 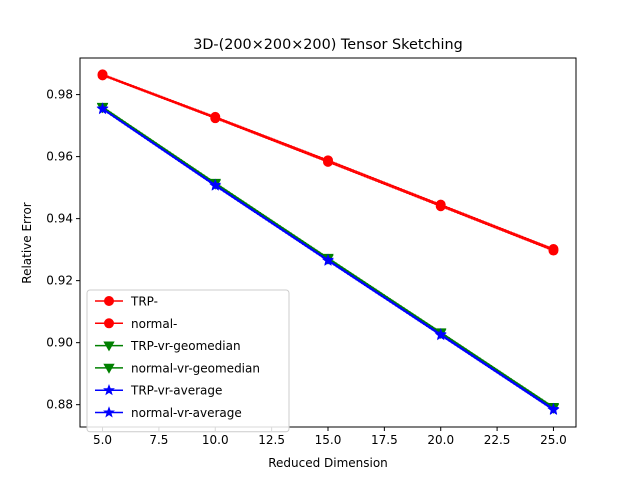 I want to click on legend-entry: TRP-vr-average, so click(x=158, y=391).